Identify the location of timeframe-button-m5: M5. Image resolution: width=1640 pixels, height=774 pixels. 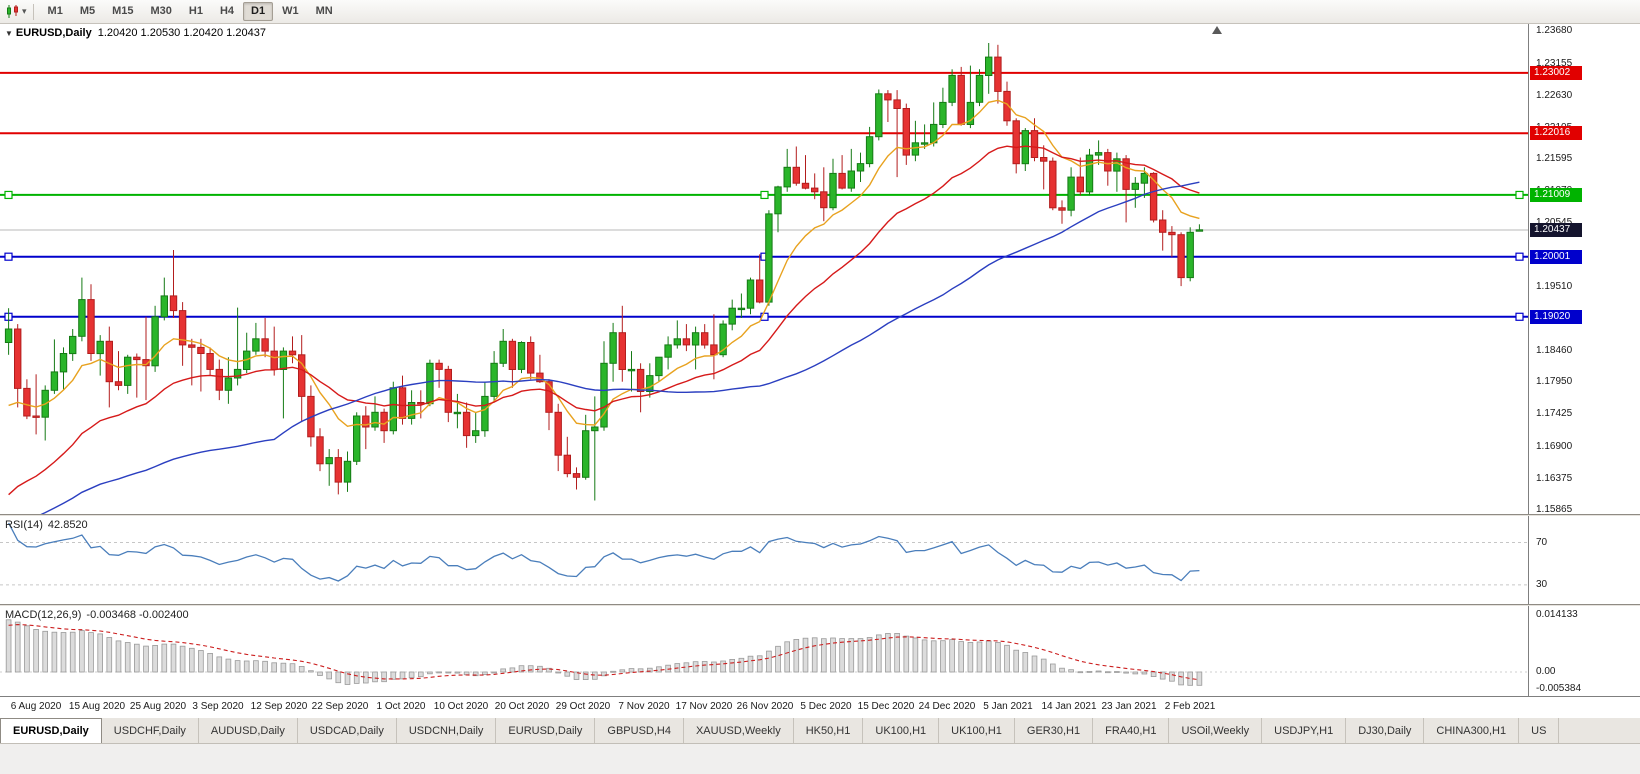
(87, 11).